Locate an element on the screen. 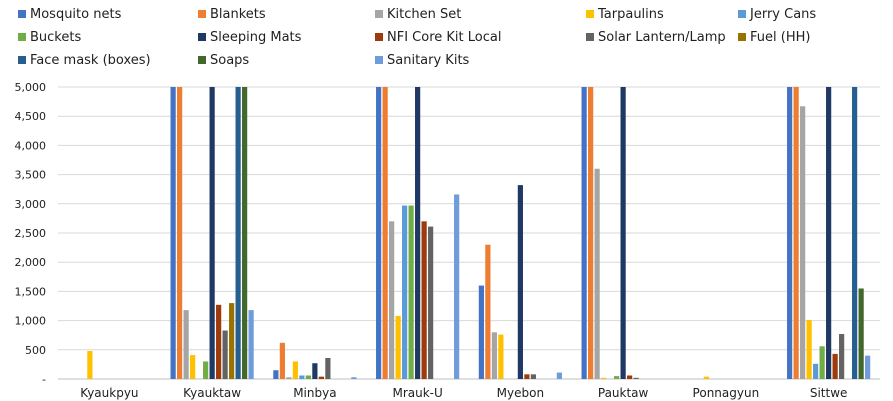  bar-pauktaw-kitchen-set is located at coordinates (597, 273).